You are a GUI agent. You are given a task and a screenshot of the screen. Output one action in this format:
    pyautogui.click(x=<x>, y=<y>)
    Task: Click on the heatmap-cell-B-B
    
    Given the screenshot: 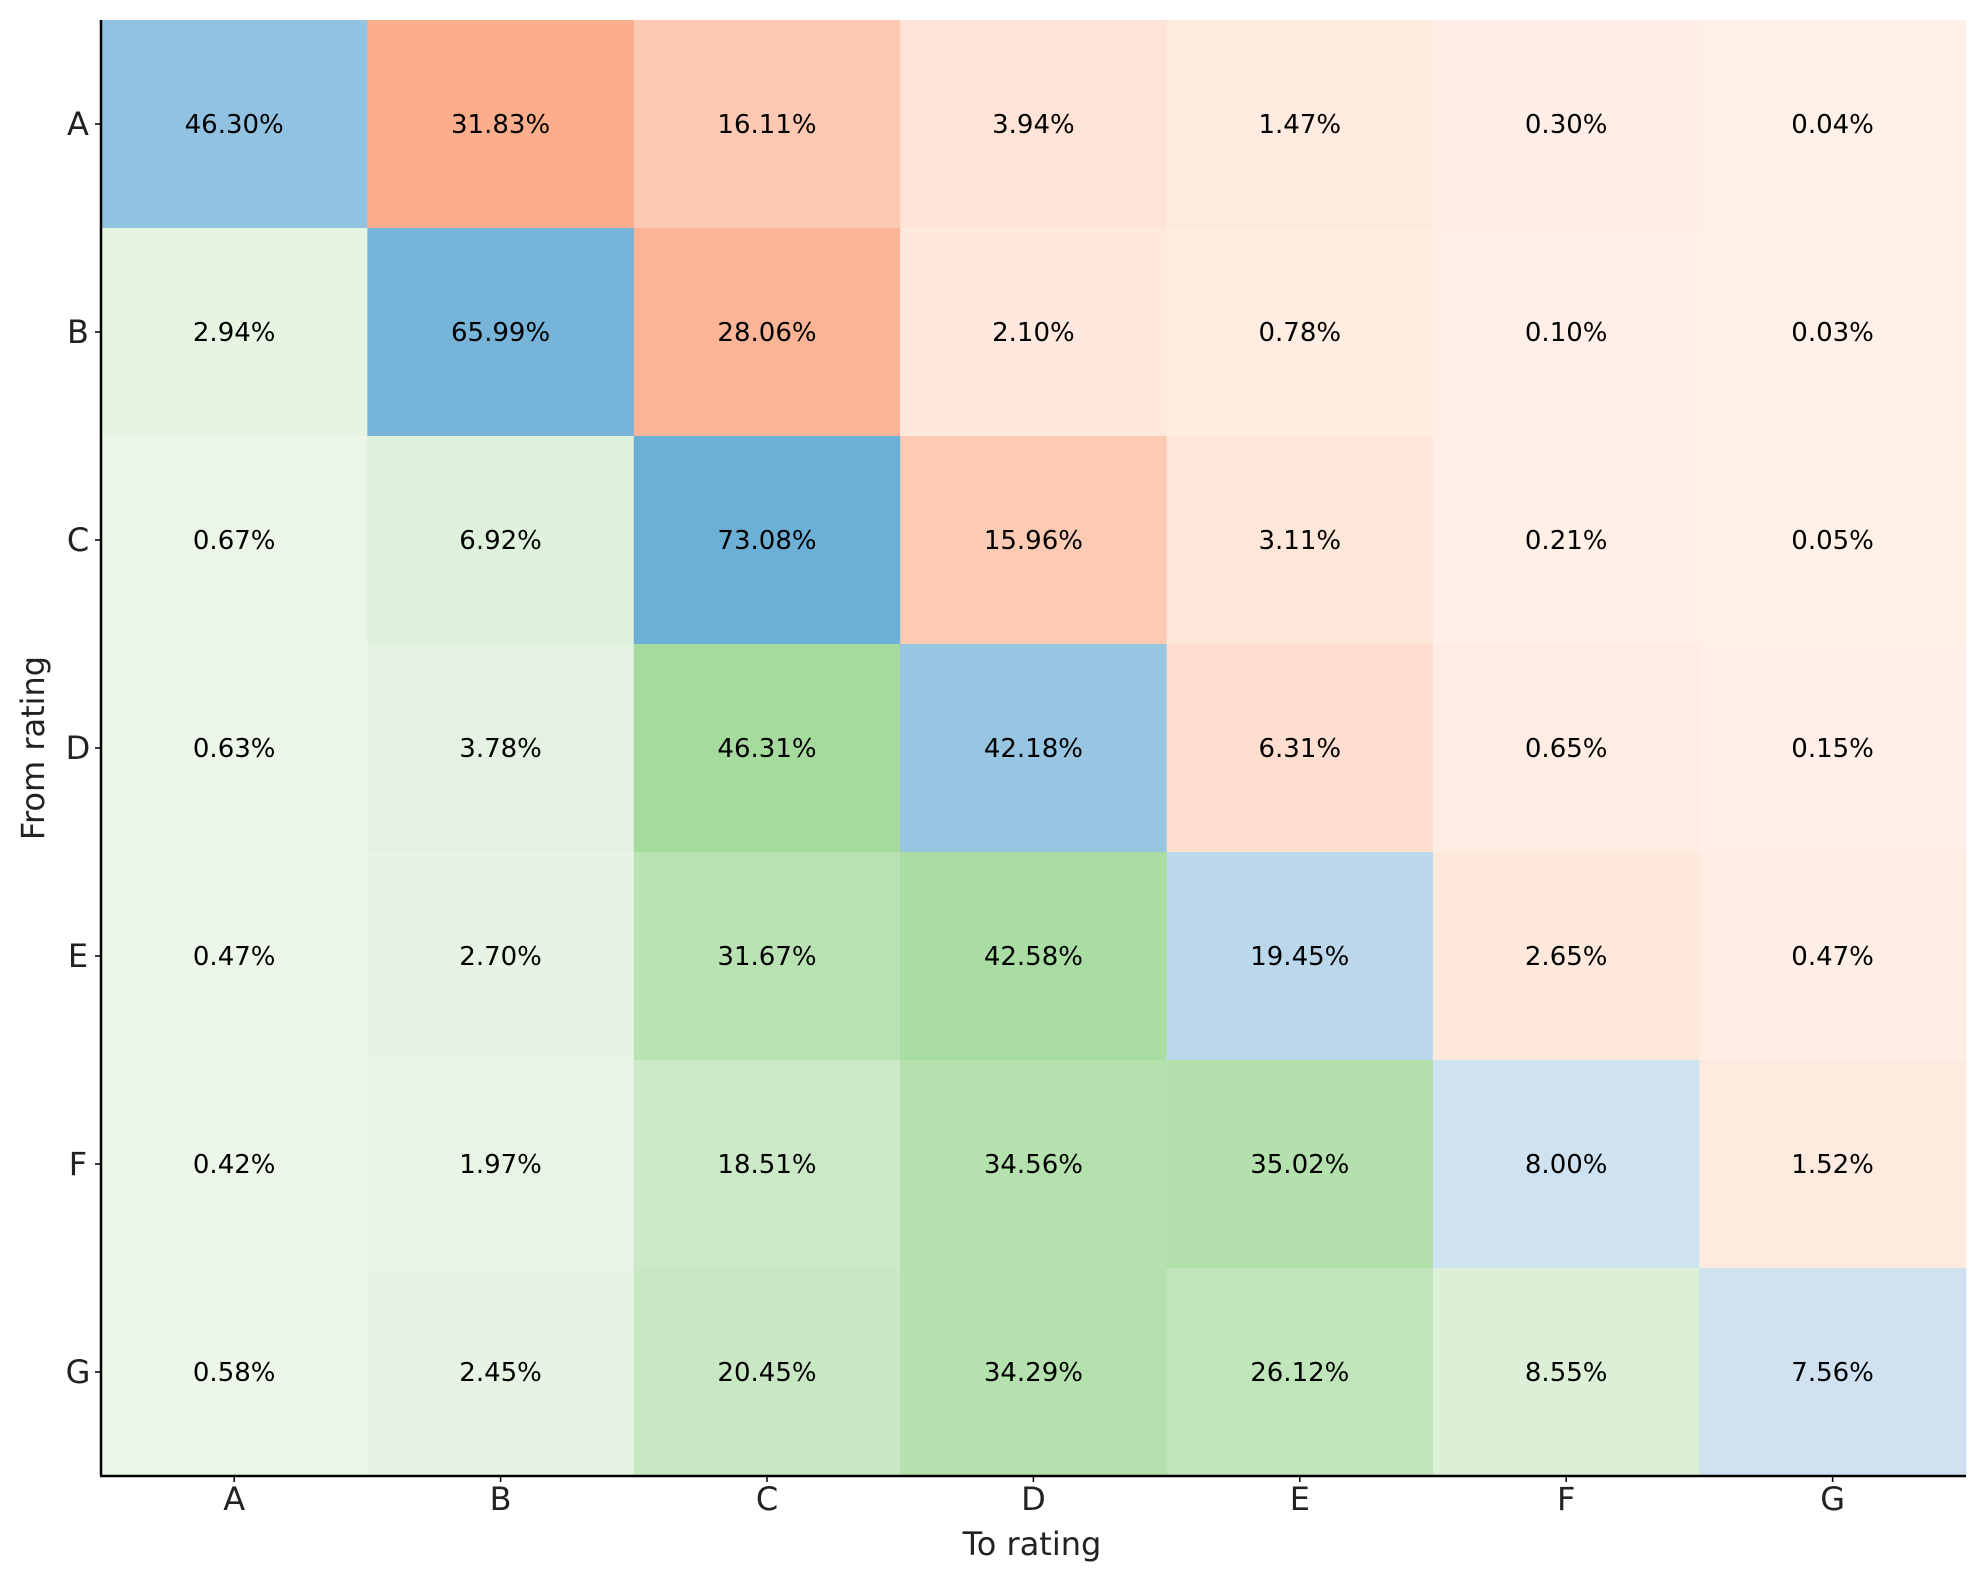 What is the action you would take?
    pyautogui.click(x=501, y=332)
    